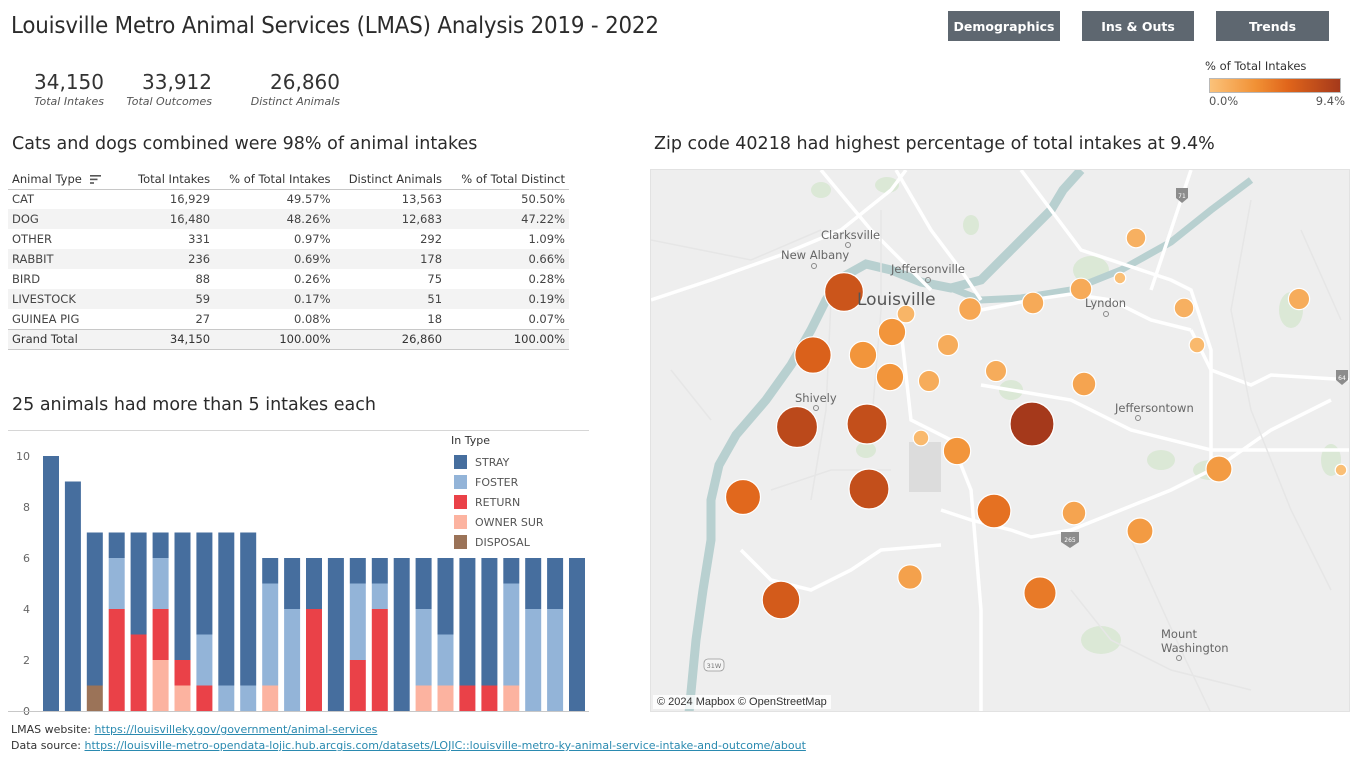 The image size is (1356, 767). I want to click on table-row: OTHER 331 0.97% 292 1.09%, so click(288, 239).